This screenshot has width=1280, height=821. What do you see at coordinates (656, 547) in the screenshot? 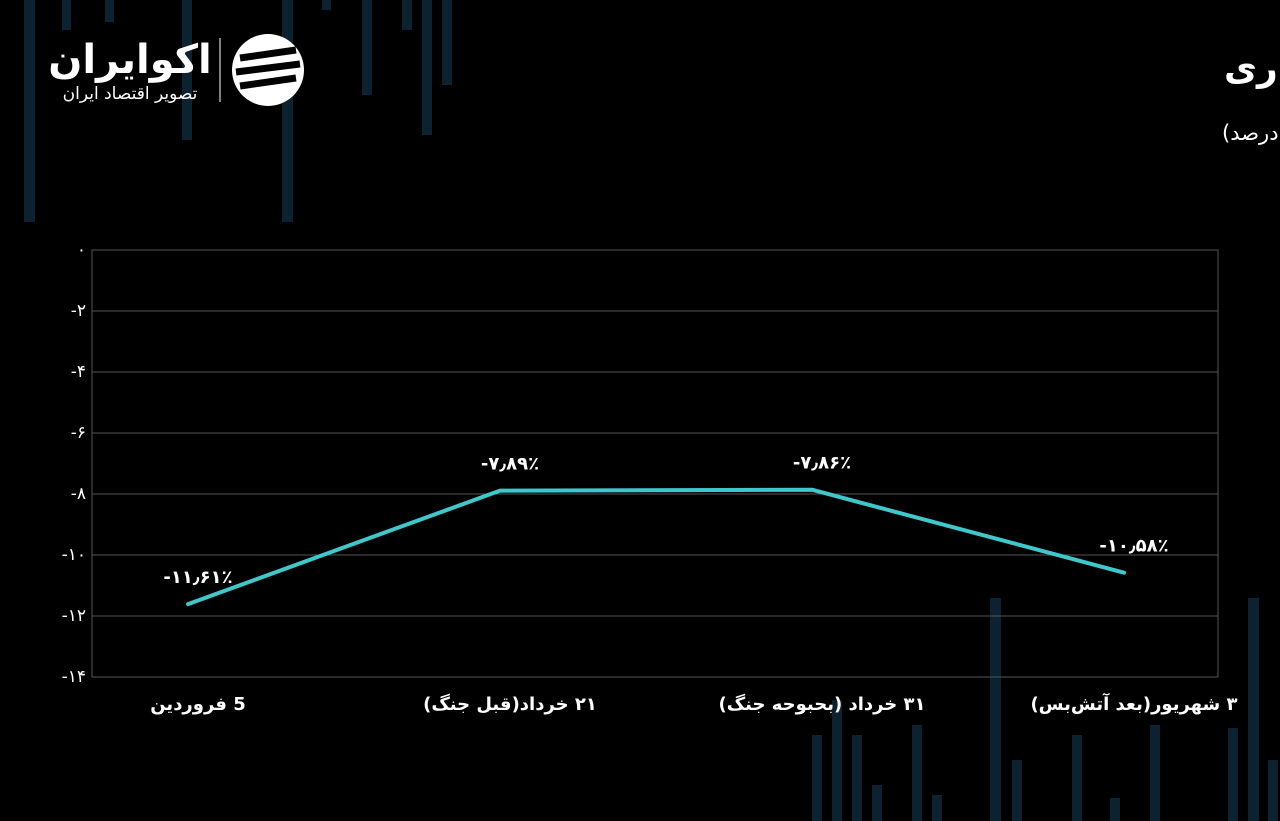
I see `data-line` at bounding box center [656, 547].